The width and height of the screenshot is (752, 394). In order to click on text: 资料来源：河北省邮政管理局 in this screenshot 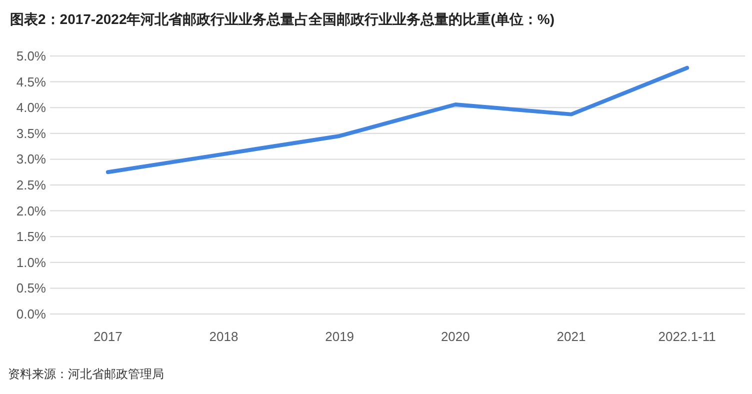, I will do `click(86, 374)`.